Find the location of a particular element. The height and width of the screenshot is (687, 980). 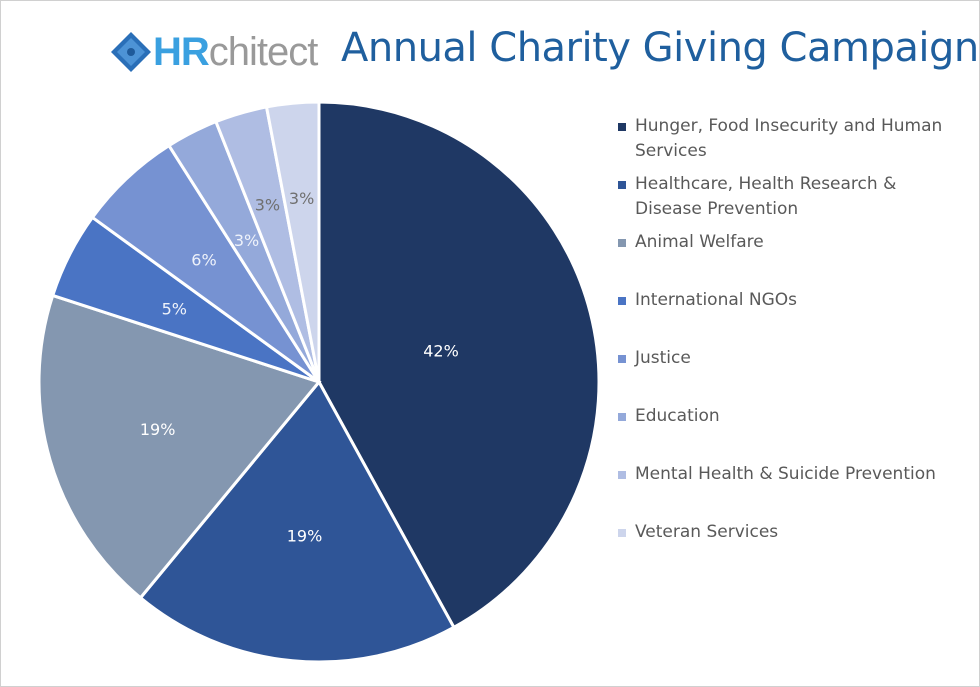

legend-label: International NGOs is located at coordinates (716, 300).